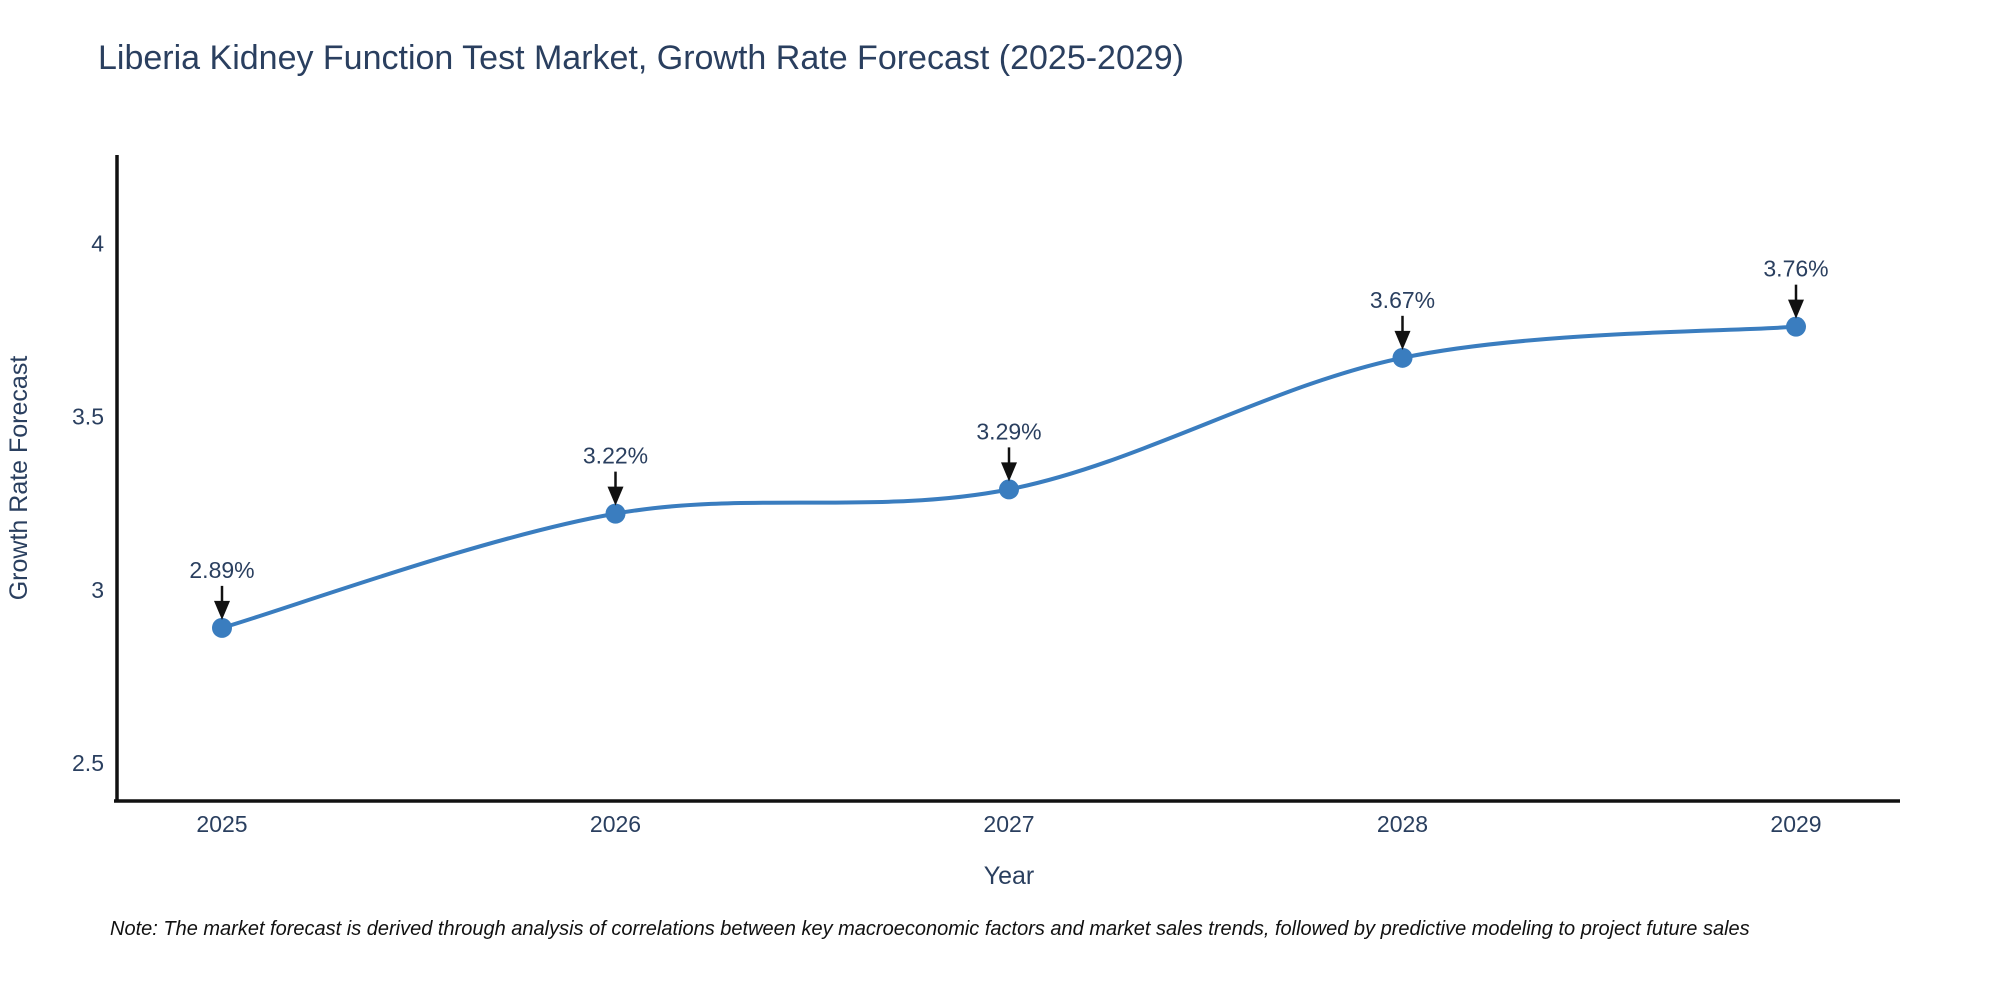  I want to click on point-annotation-label: 3.22%, so click(615, 456).